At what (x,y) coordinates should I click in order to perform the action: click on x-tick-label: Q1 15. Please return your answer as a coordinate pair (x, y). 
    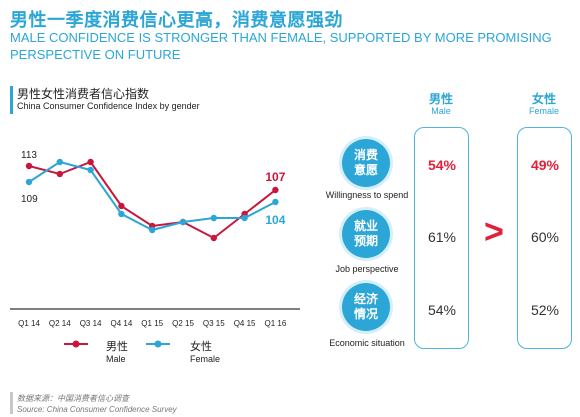
    Looking at the image, I should click on (152, 323).